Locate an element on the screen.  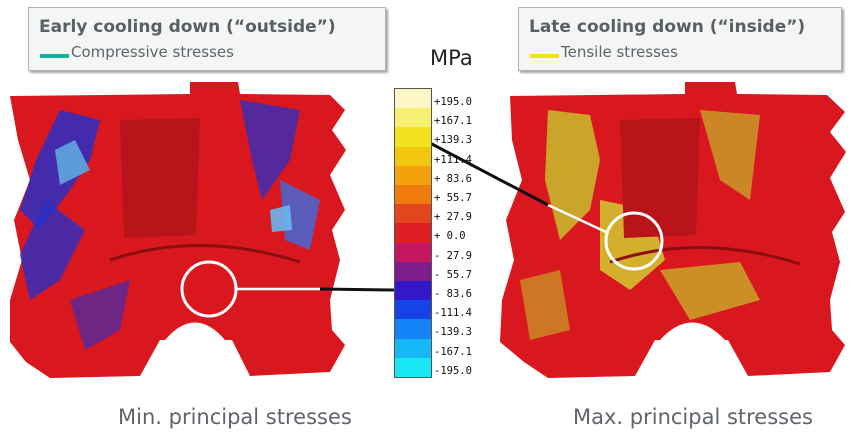
scale-tick-label: -139.3 is located at coordinates (453, 332).